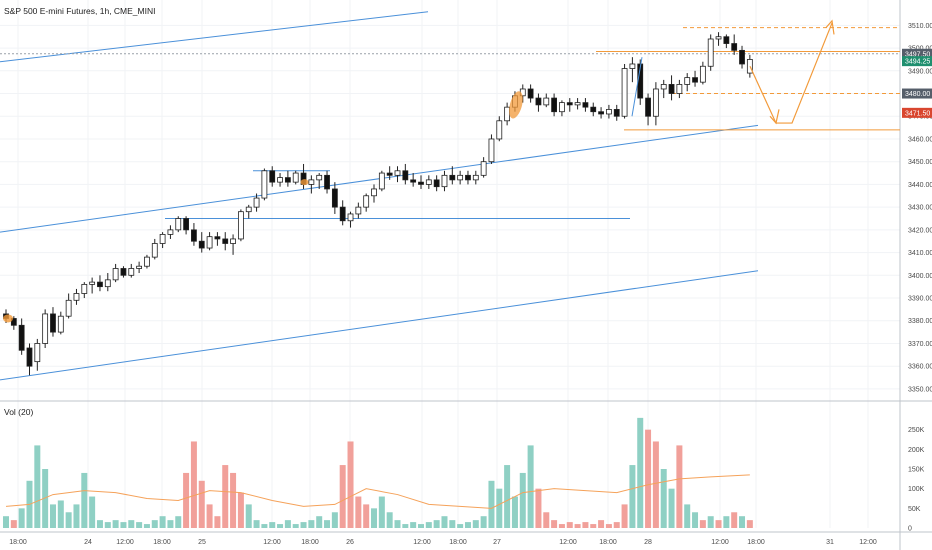  Describe the element at coordinates (914, 509) in the screenshot. I see `volume-tick-label: 50K` at that location.